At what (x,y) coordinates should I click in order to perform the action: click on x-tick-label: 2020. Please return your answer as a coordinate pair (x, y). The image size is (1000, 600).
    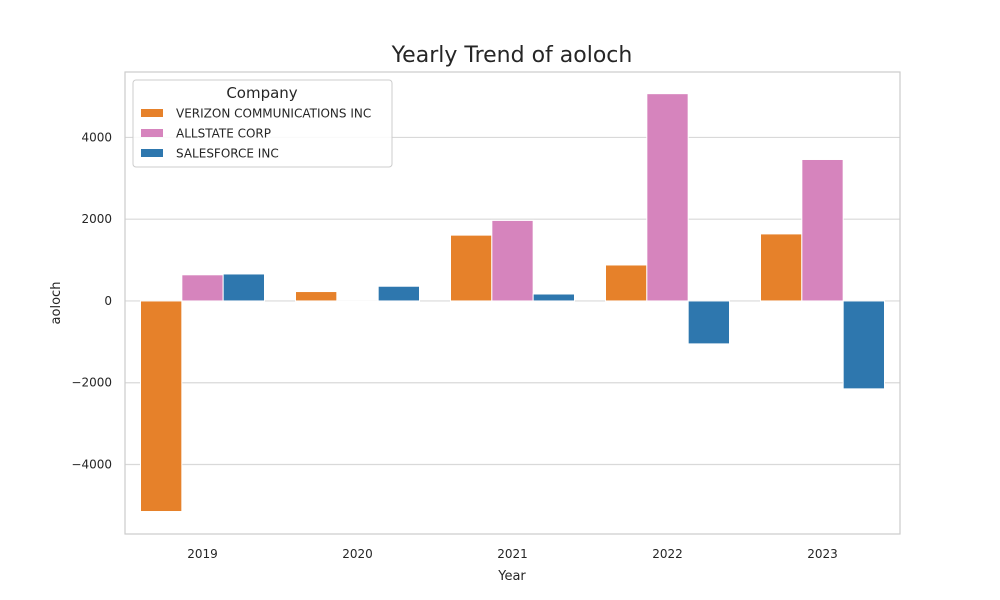
    Looking at the image, I should click on (357, 554).